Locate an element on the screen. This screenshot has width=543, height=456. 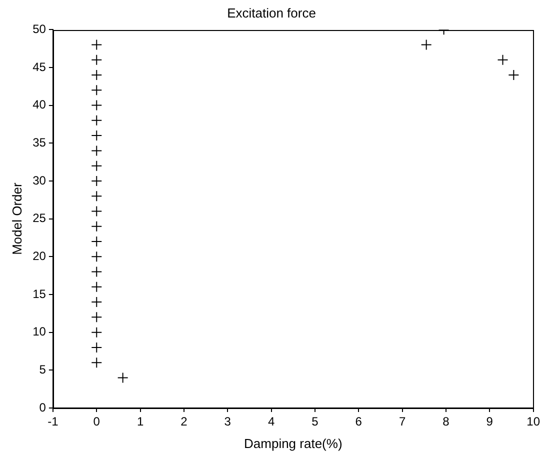
x-tick-label: -1 is located at coordinates (53, 421).